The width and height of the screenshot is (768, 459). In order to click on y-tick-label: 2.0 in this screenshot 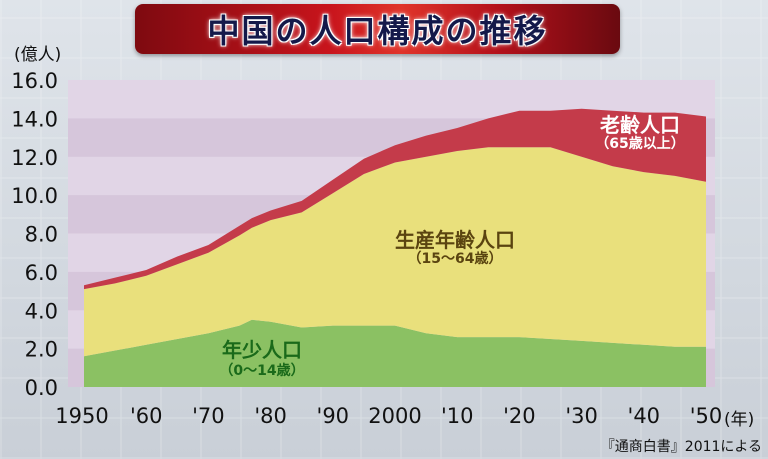, I will do `click(41, 350)`.